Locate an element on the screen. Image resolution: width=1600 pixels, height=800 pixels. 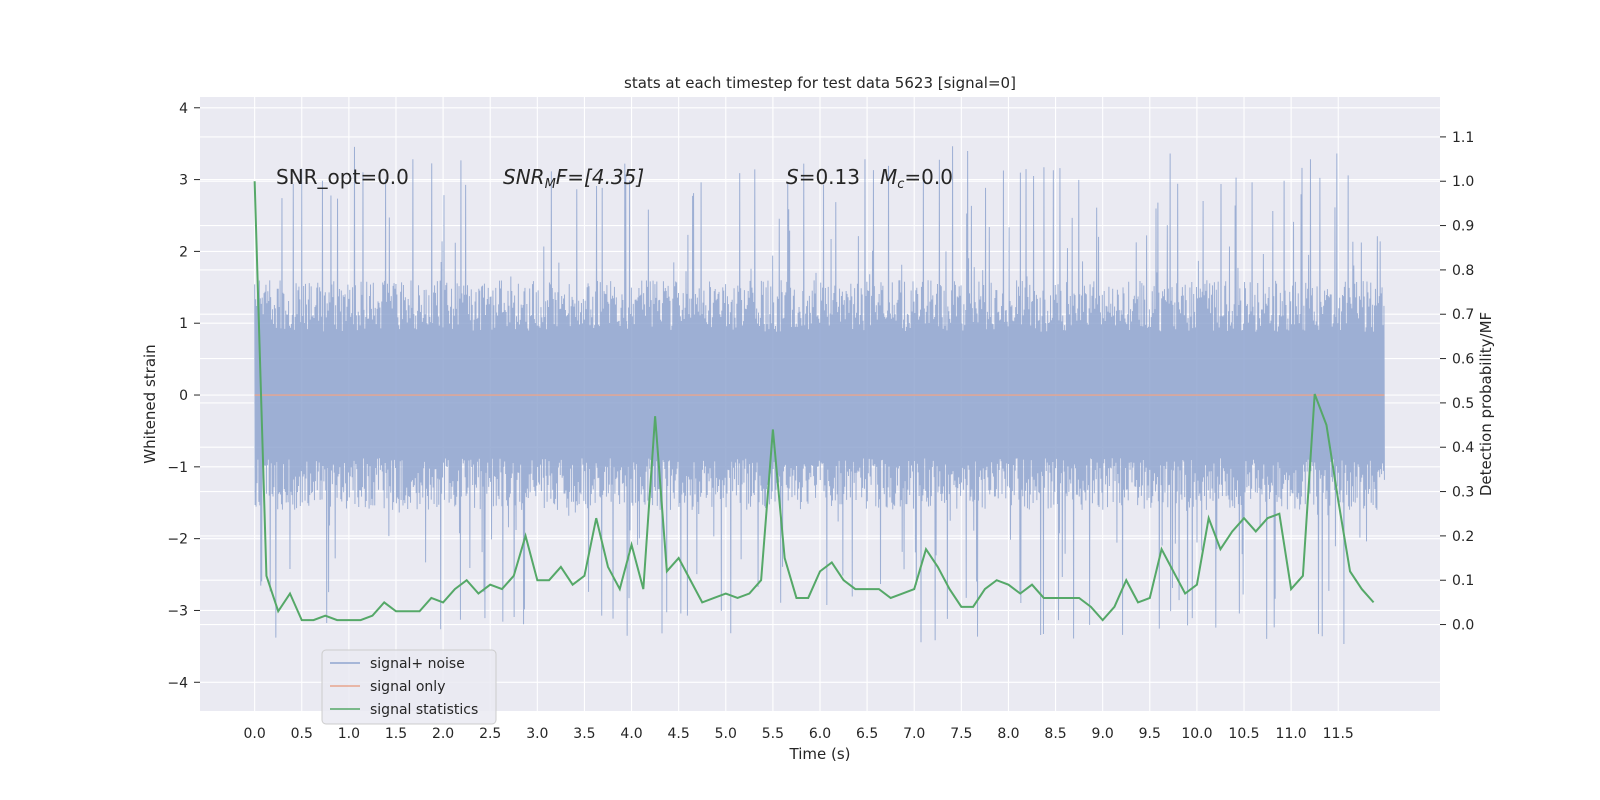
x-tick-label: 0.0 is located at coordinates (255, 734).